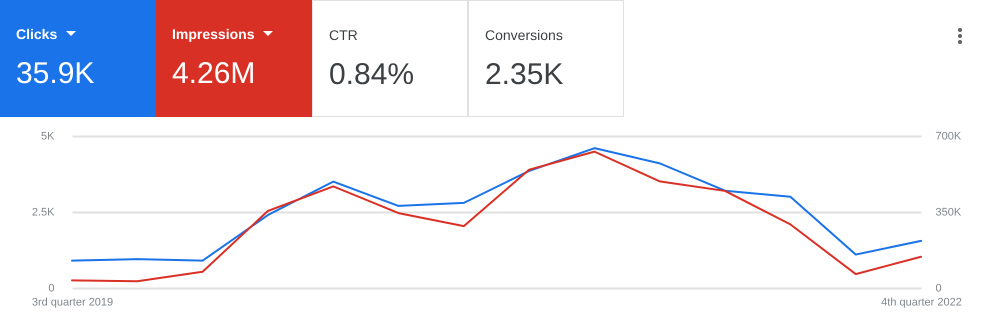 The width and height of the screenshot is (992, 328). Describe the element at coordinates (214, 74) in the screenshot. I see `text: 4.26M` at that location.